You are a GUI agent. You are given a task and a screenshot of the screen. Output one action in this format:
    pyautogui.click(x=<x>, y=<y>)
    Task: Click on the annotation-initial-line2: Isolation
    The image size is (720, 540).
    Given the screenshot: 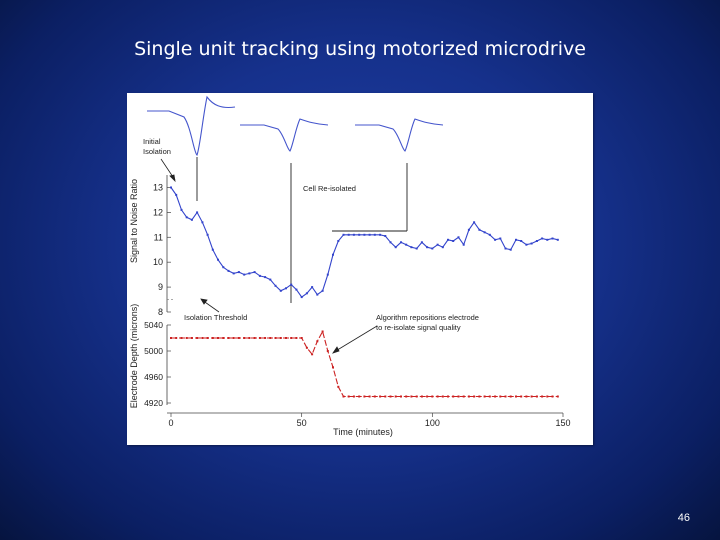 What is the action you would take?
    pyautogui.click(x=157, y=151)
    